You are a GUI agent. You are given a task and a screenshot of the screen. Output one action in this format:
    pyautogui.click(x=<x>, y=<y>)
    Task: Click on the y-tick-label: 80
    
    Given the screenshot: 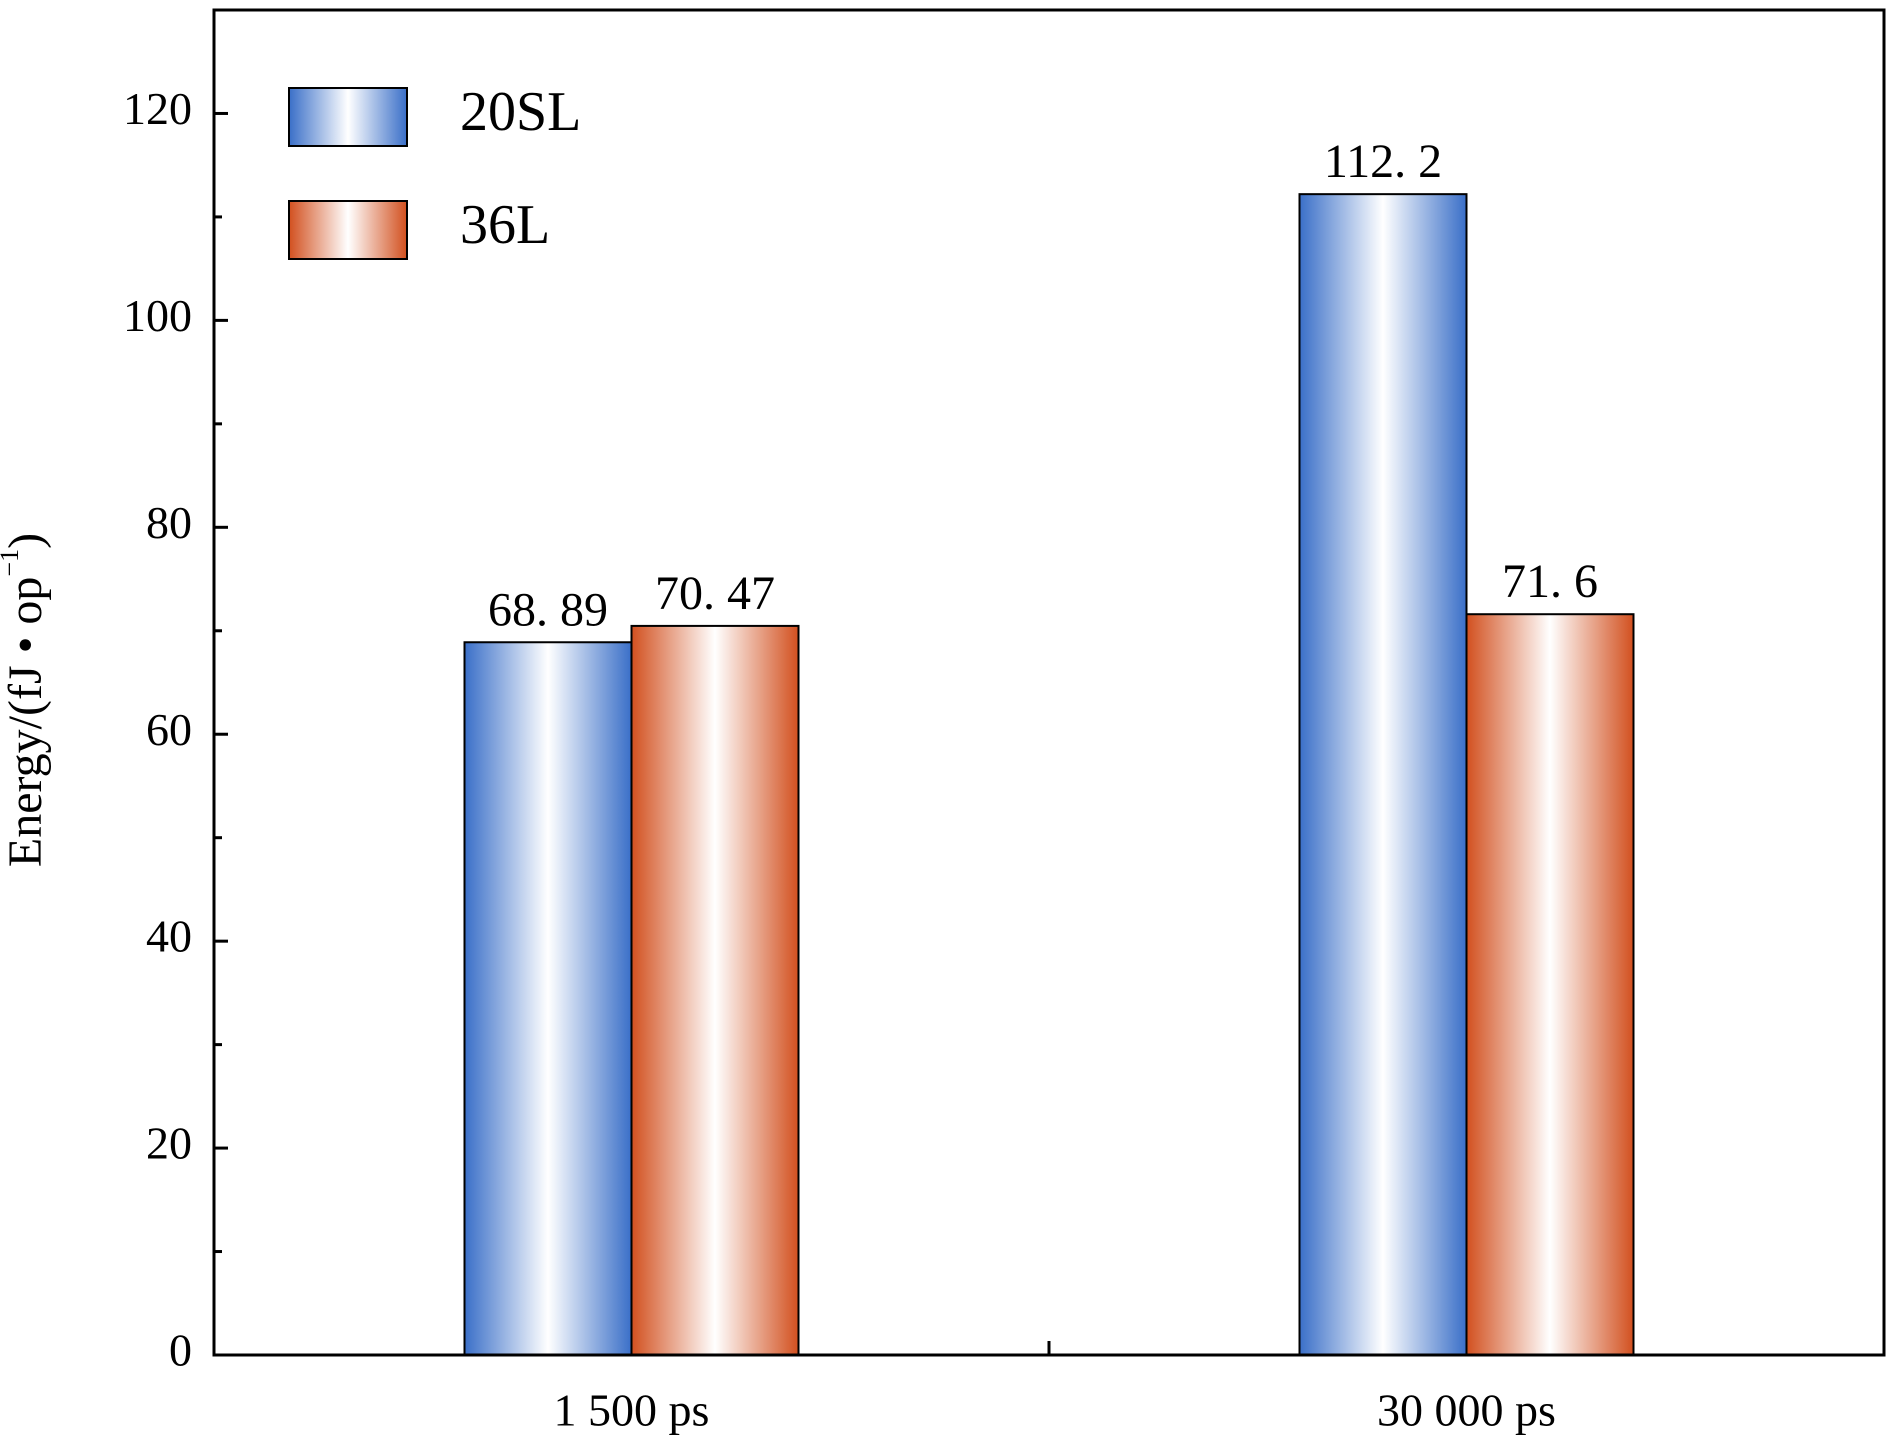 What is the action you would take?
    pyautogui.click(x=169, y=522)
    